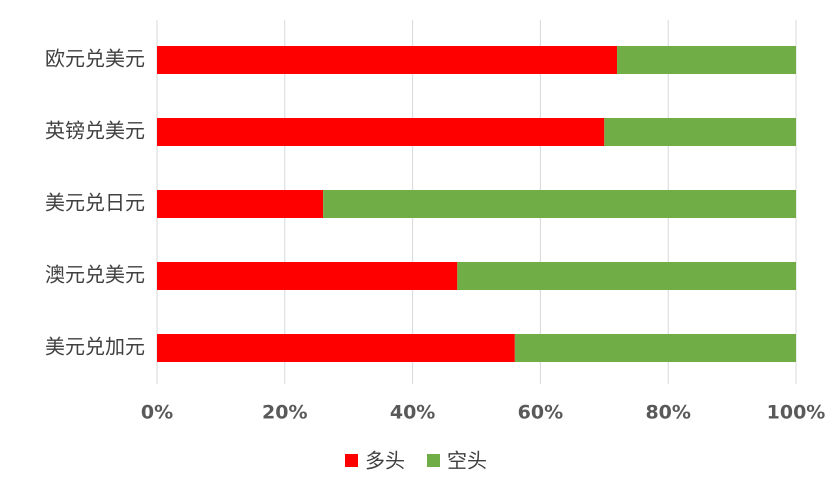  What do you see at coordinates (667, 413) in the screenshot?
I see `x-tick-label: 80%` at bounding box center [667, 413].